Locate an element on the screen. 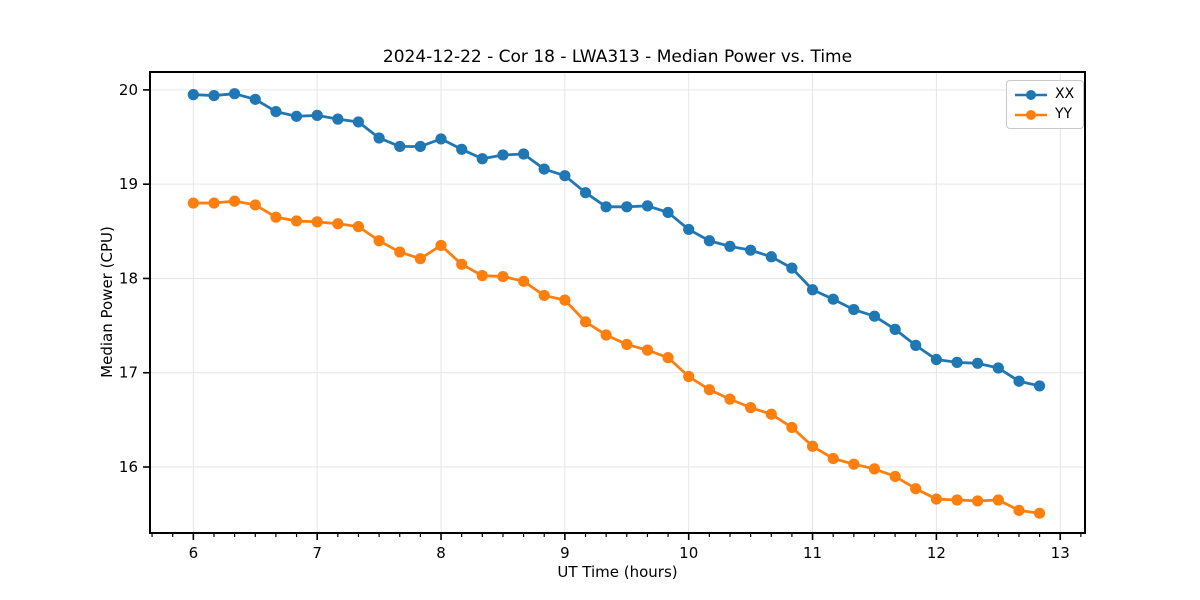 The height and width of the screenshot is (600, 1200). legend-label-XX: XX is located at coordinates (1065, 94).